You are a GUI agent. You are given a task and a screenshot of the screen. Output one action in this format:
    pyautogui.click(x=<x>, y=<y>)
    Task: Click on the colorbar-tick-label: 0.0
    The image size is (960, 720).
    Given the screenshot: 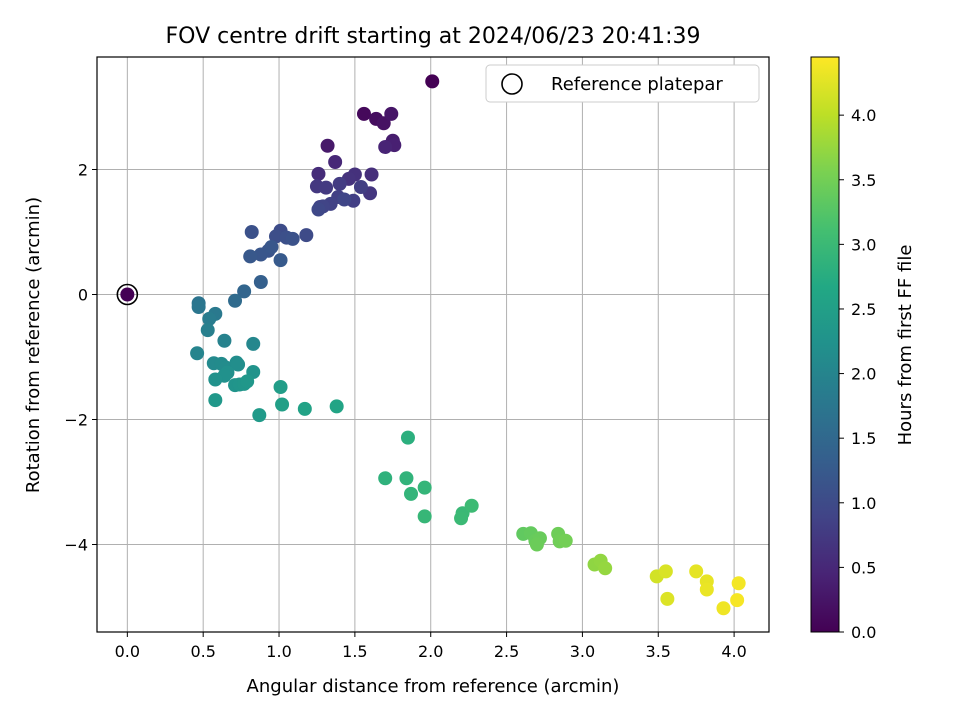 What is the action you would take?
    pyautogui.click(x=863, y=632)
    